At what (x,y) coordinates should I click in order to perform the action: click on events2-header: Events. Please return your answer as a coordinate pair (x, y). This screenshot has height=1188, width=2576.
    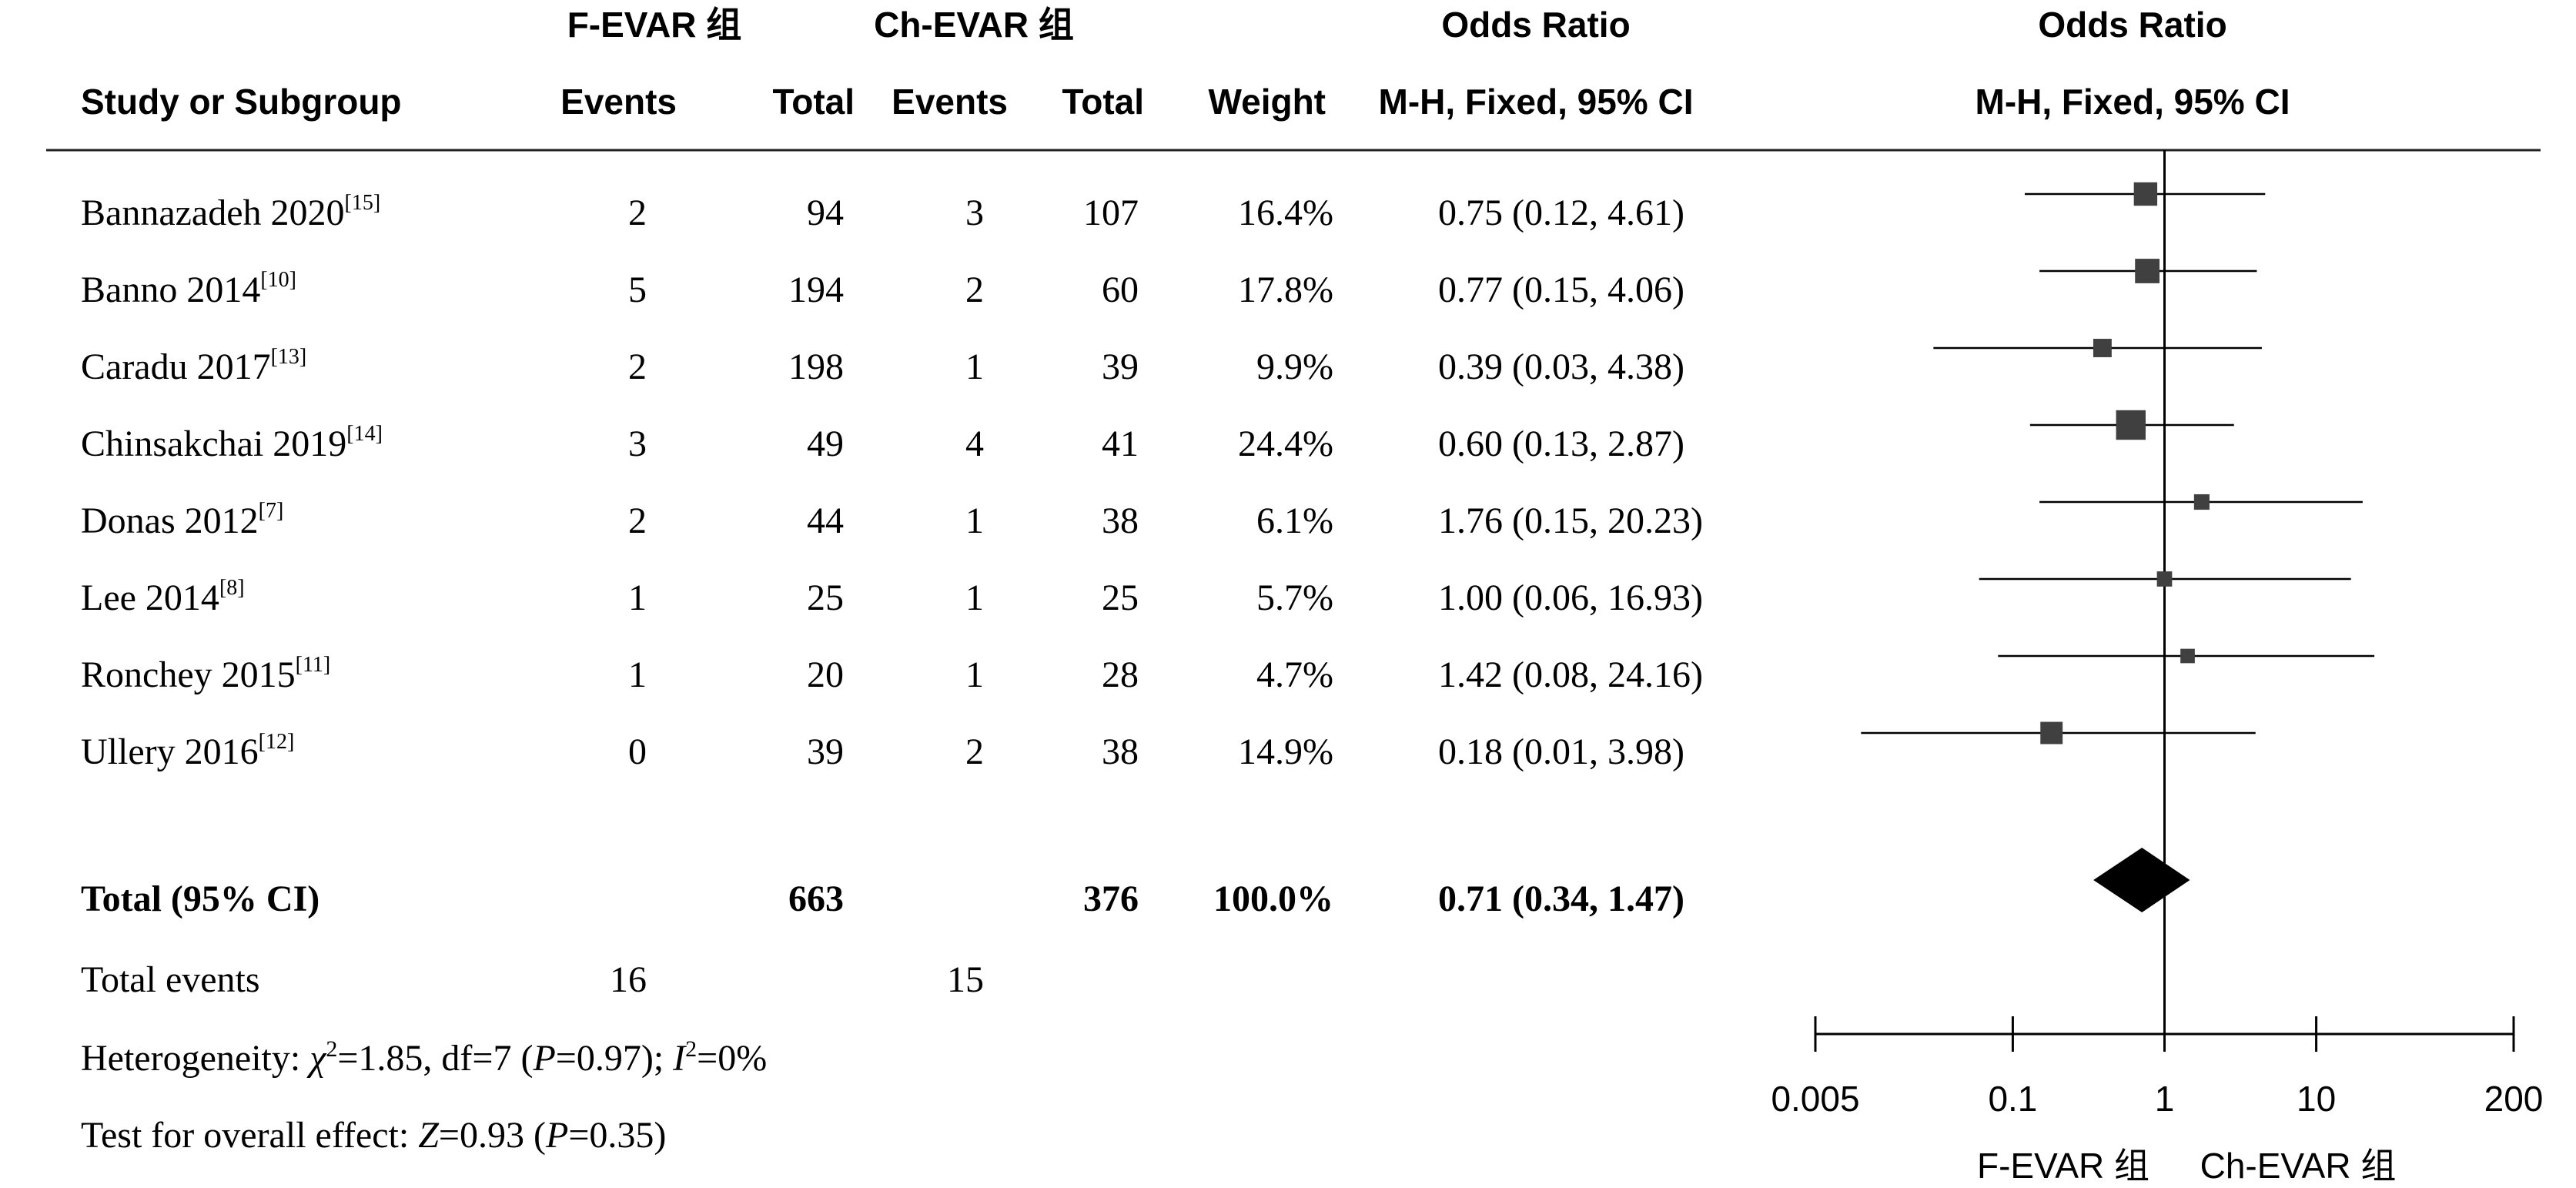
    Looking at the image, I should click on (950, 102).